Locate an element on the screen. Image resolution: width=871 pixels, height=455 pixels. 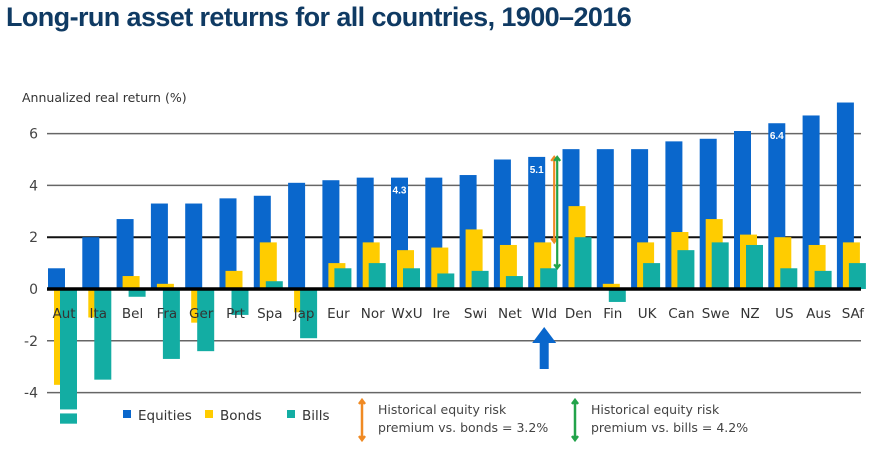
bar-bills-den is located at coordinates (583, 263).